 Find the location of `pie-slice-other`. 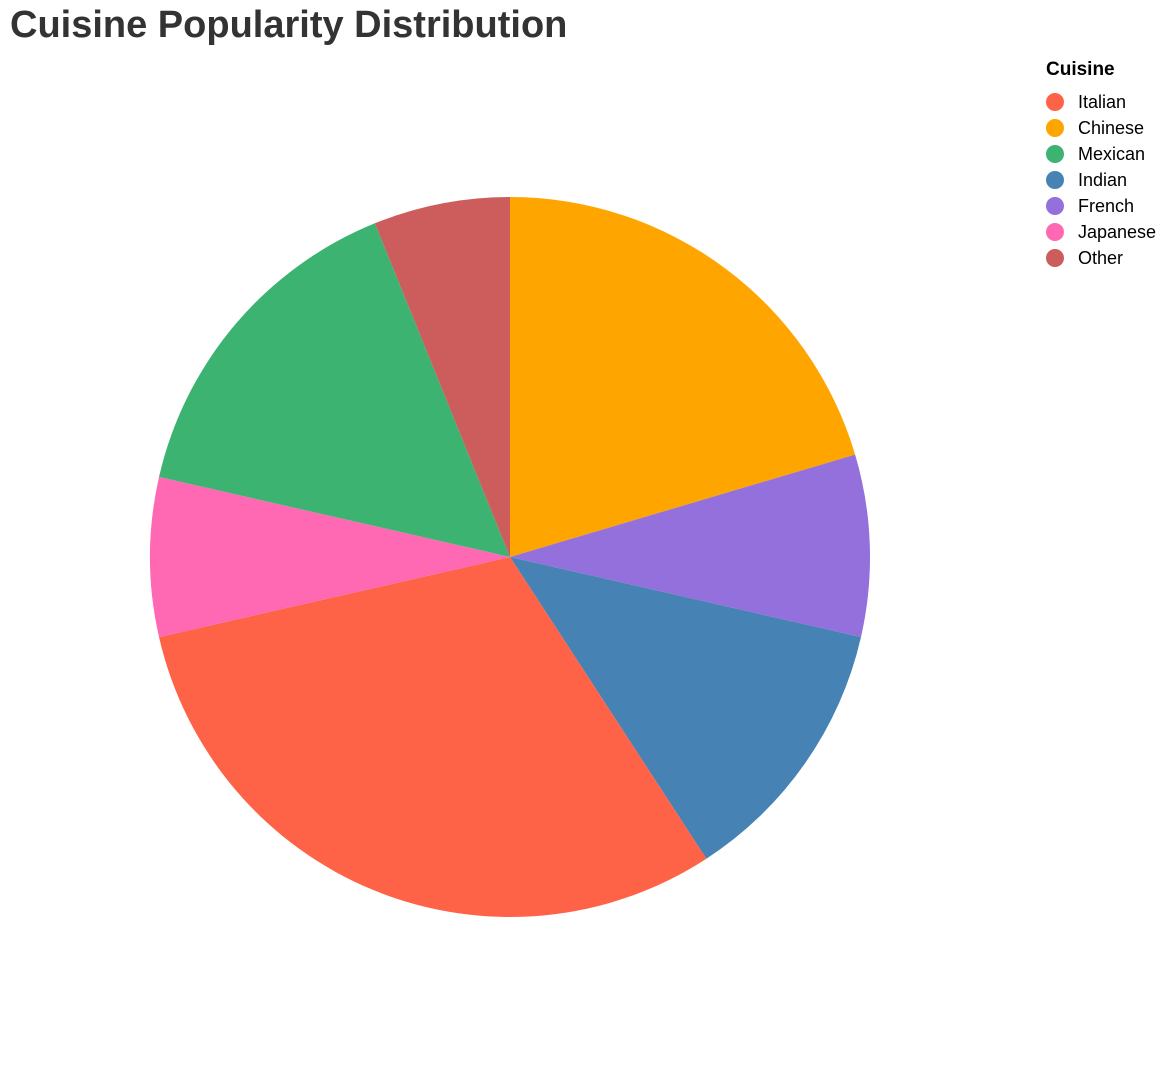

pie-slice-other is located at coordinates (442, 377).